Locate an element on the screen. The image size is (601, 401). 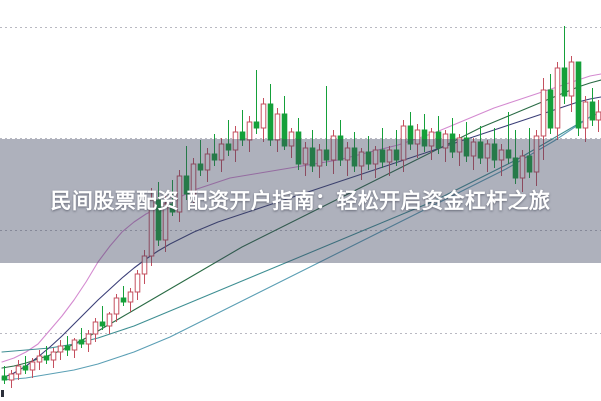
page-title: 民间股票配资 配资开户指南：轻松开启资金杠杆之旅 is located at coordinates (300, 201).